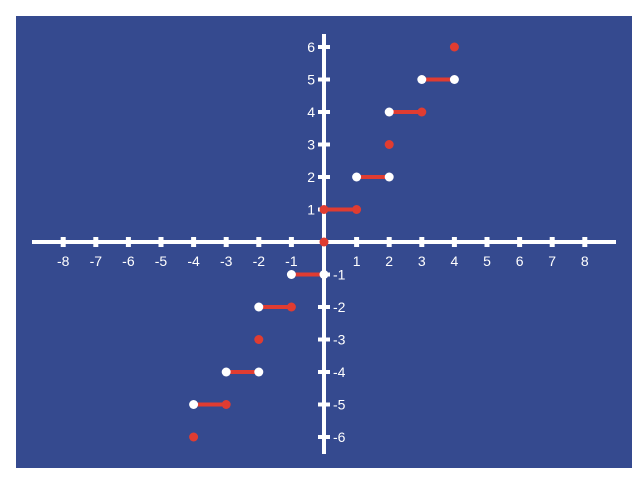 This screenshot has height=480, width=640. Describe the element at coordinates (552, 261) in the screenshot. I see `x-tick-label: 7` at that location.